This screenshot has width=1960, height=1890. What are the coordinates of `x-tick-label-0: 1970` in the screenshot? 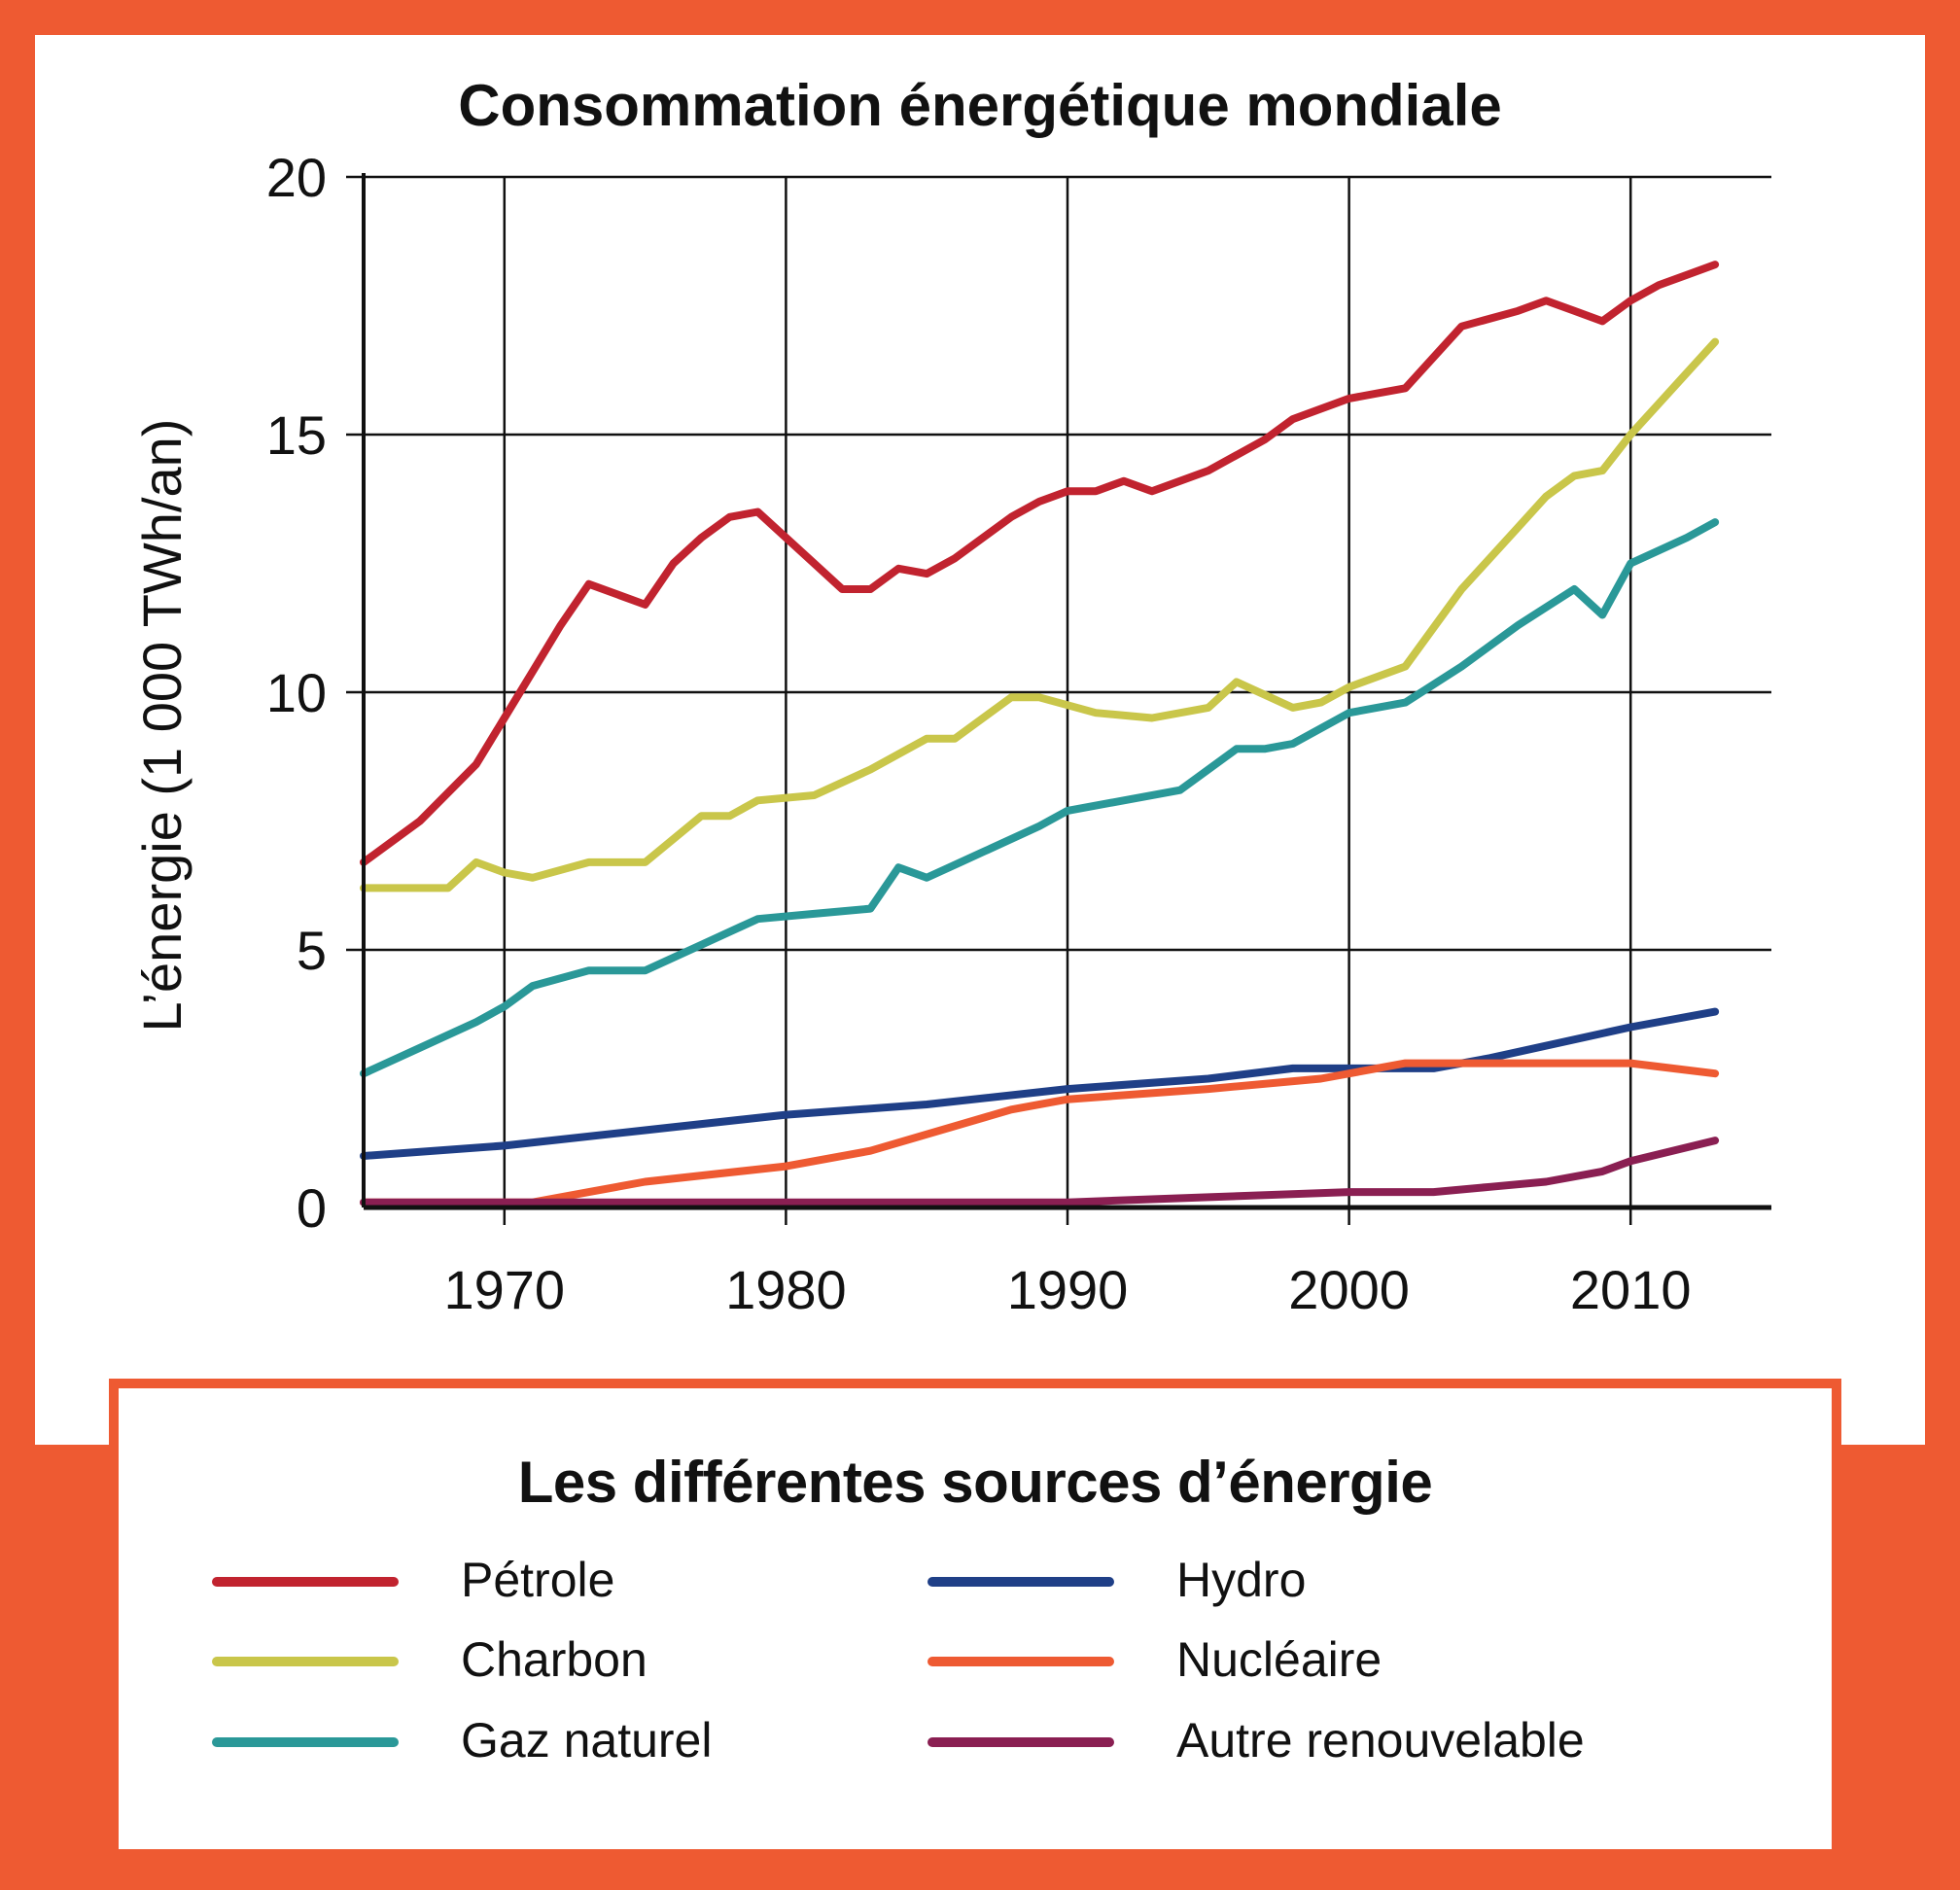 It's located at (505, 1289).